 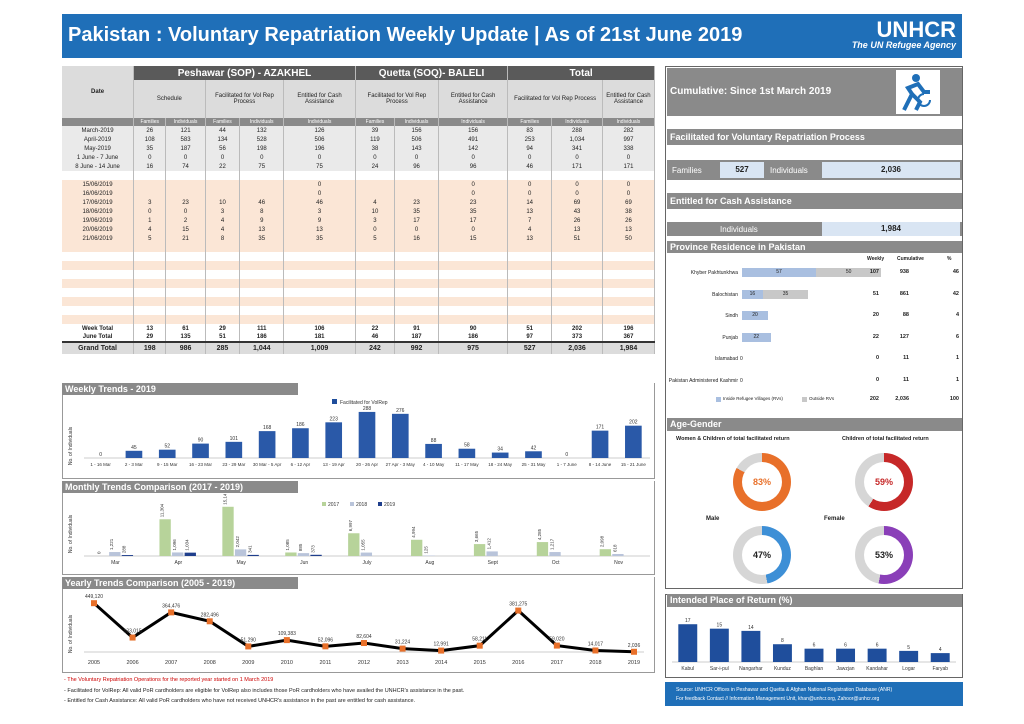 What do you see at coordinates (905, 315) in the screenshot?
I see `province-c: 88` at bounding box center [905, 315].